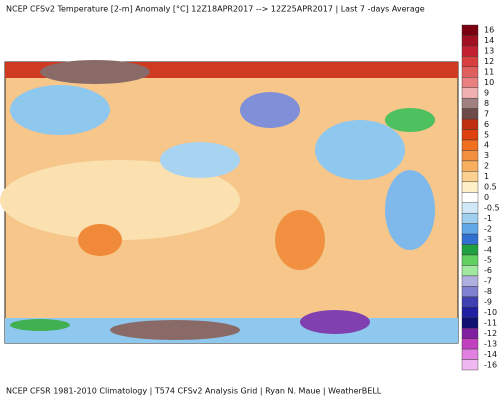 The width and height of the screenshot is (500, 404). I want to click on colorbar-label: 9, so click(486, 92).